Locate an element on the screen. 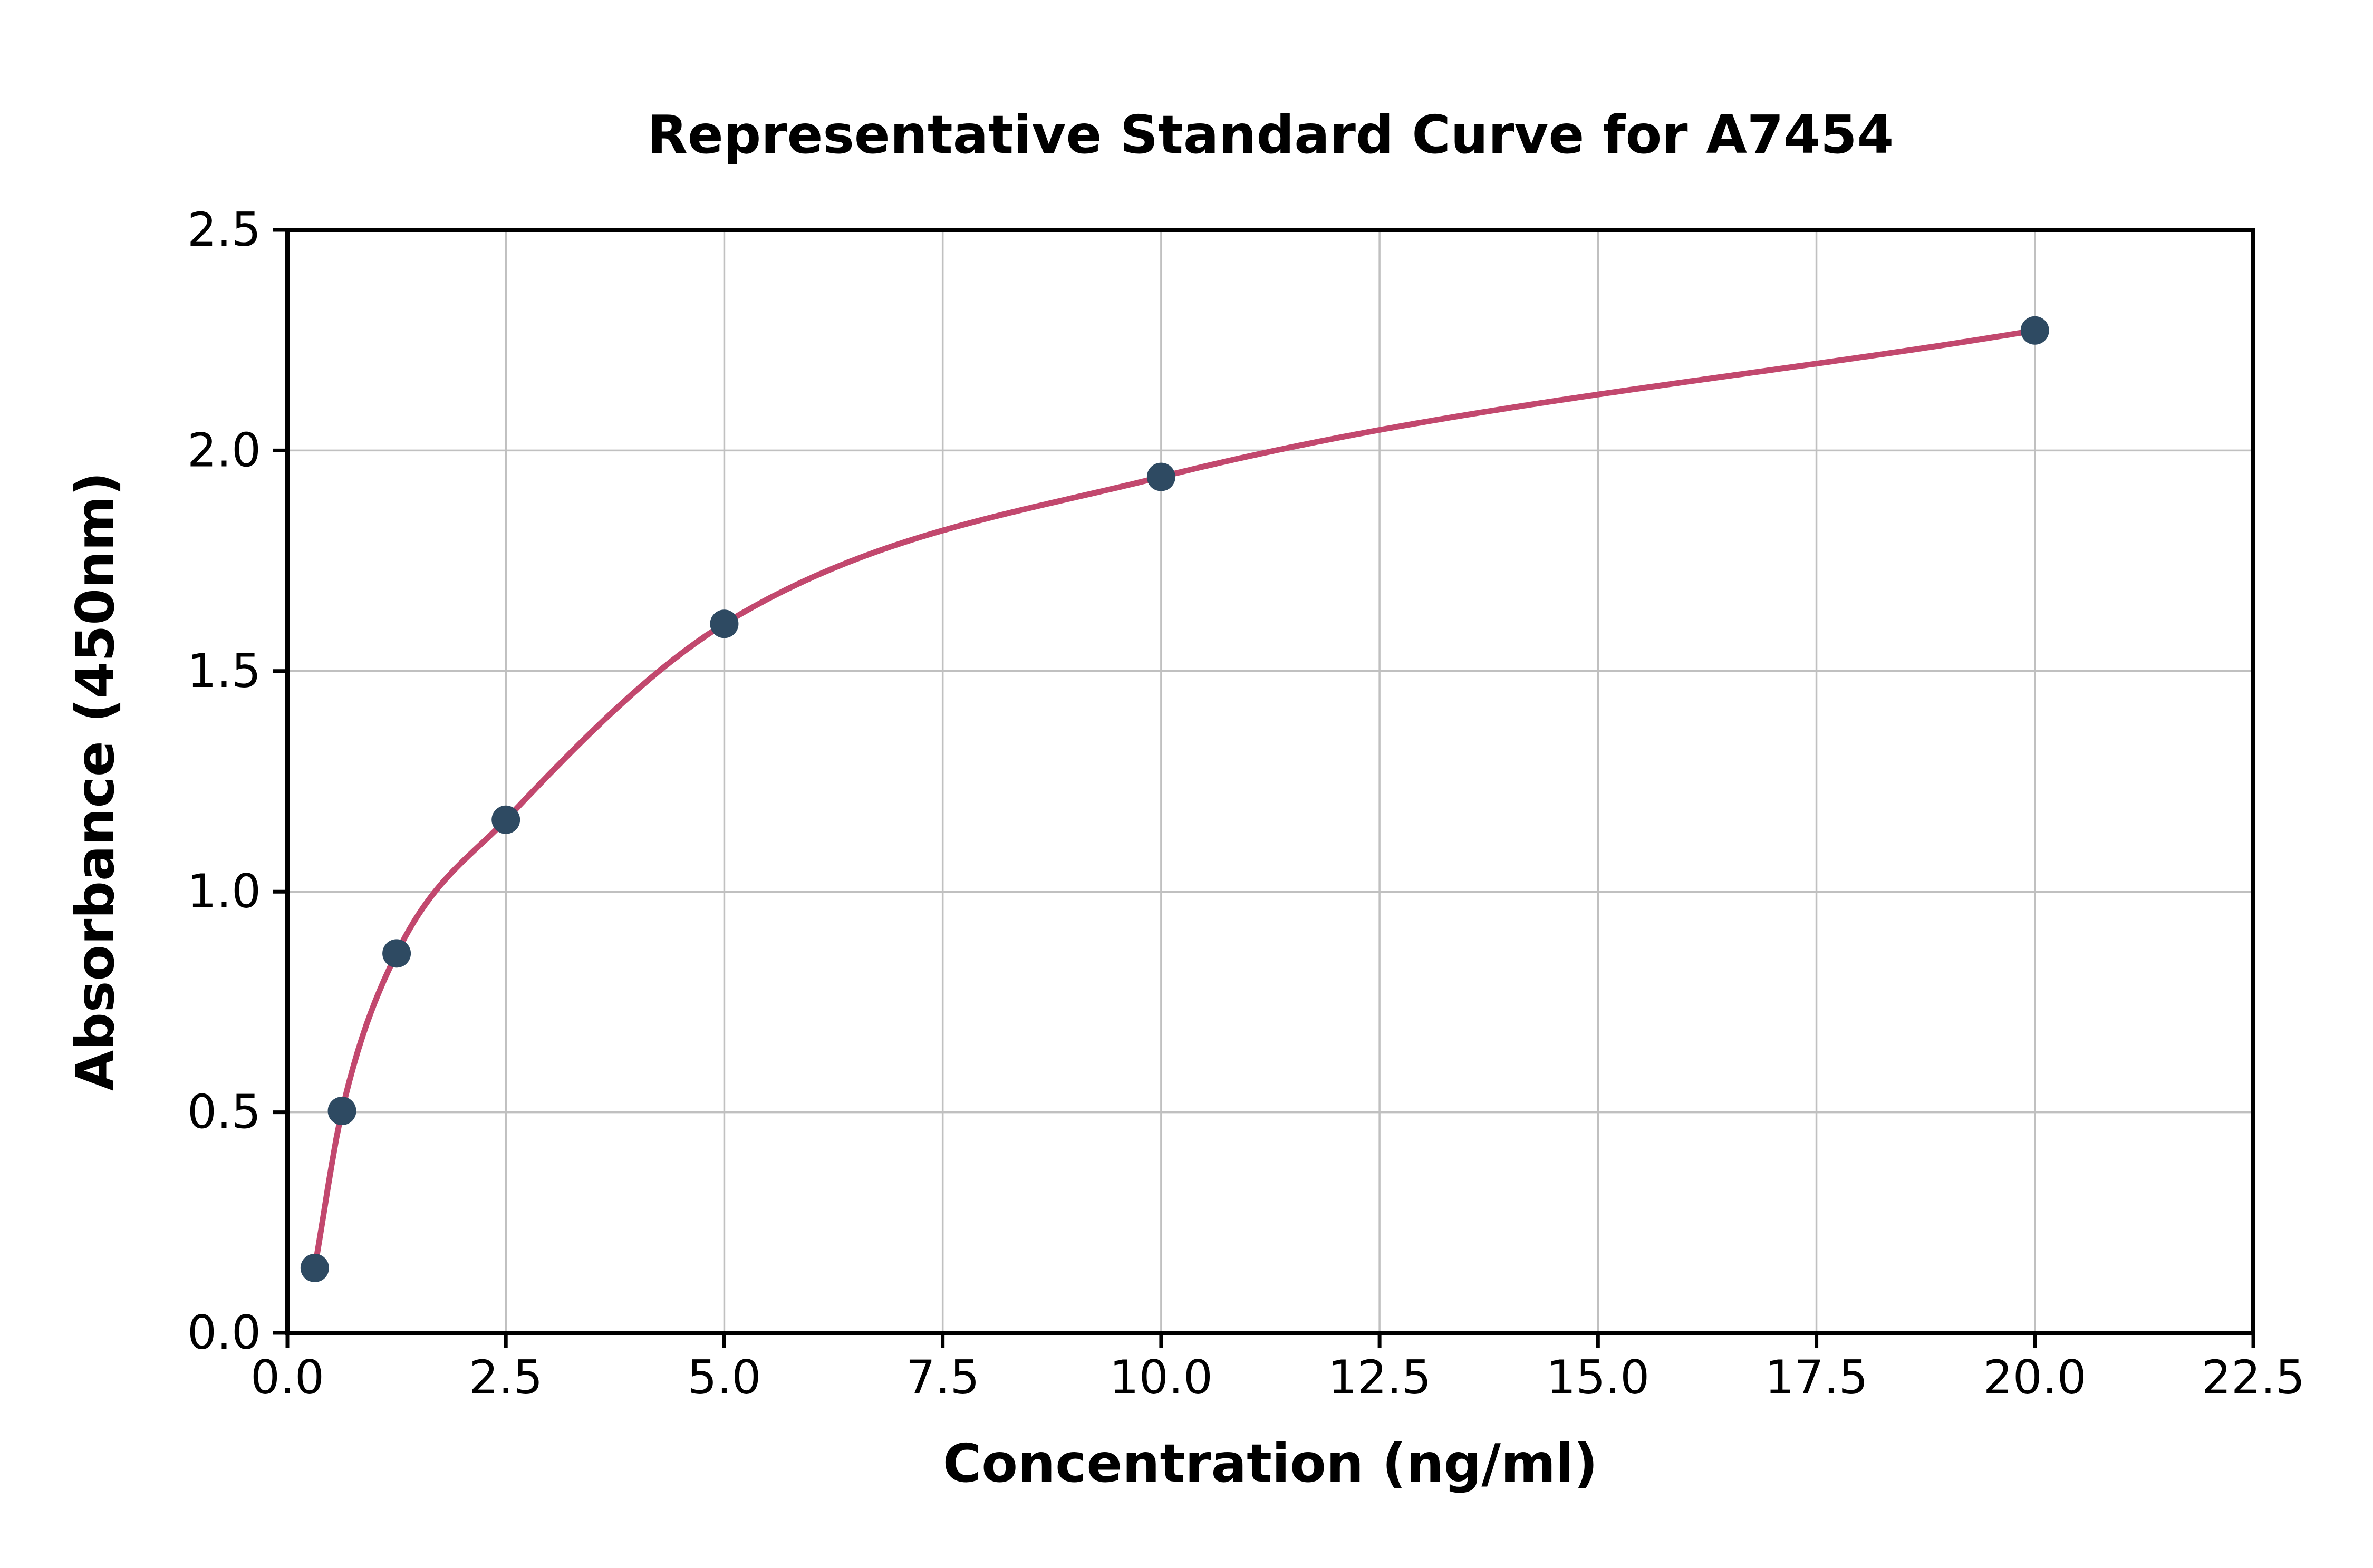 Image resolution: width=2373 pixels, height=1568 pixels. x-tick-label: 5.0 is located at coordinates (724, 1377).